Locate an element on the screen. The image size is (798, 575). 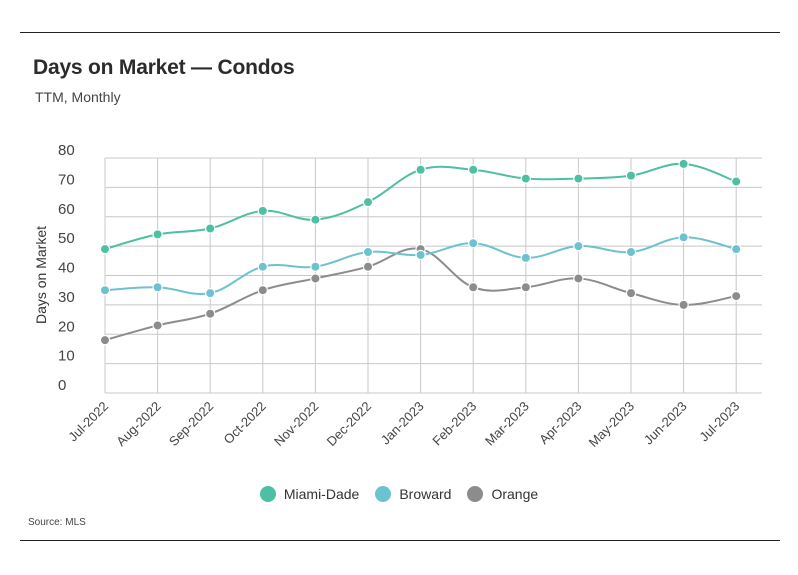
x-tick-label: Jun-2023 is located at coordinates (665, 423).